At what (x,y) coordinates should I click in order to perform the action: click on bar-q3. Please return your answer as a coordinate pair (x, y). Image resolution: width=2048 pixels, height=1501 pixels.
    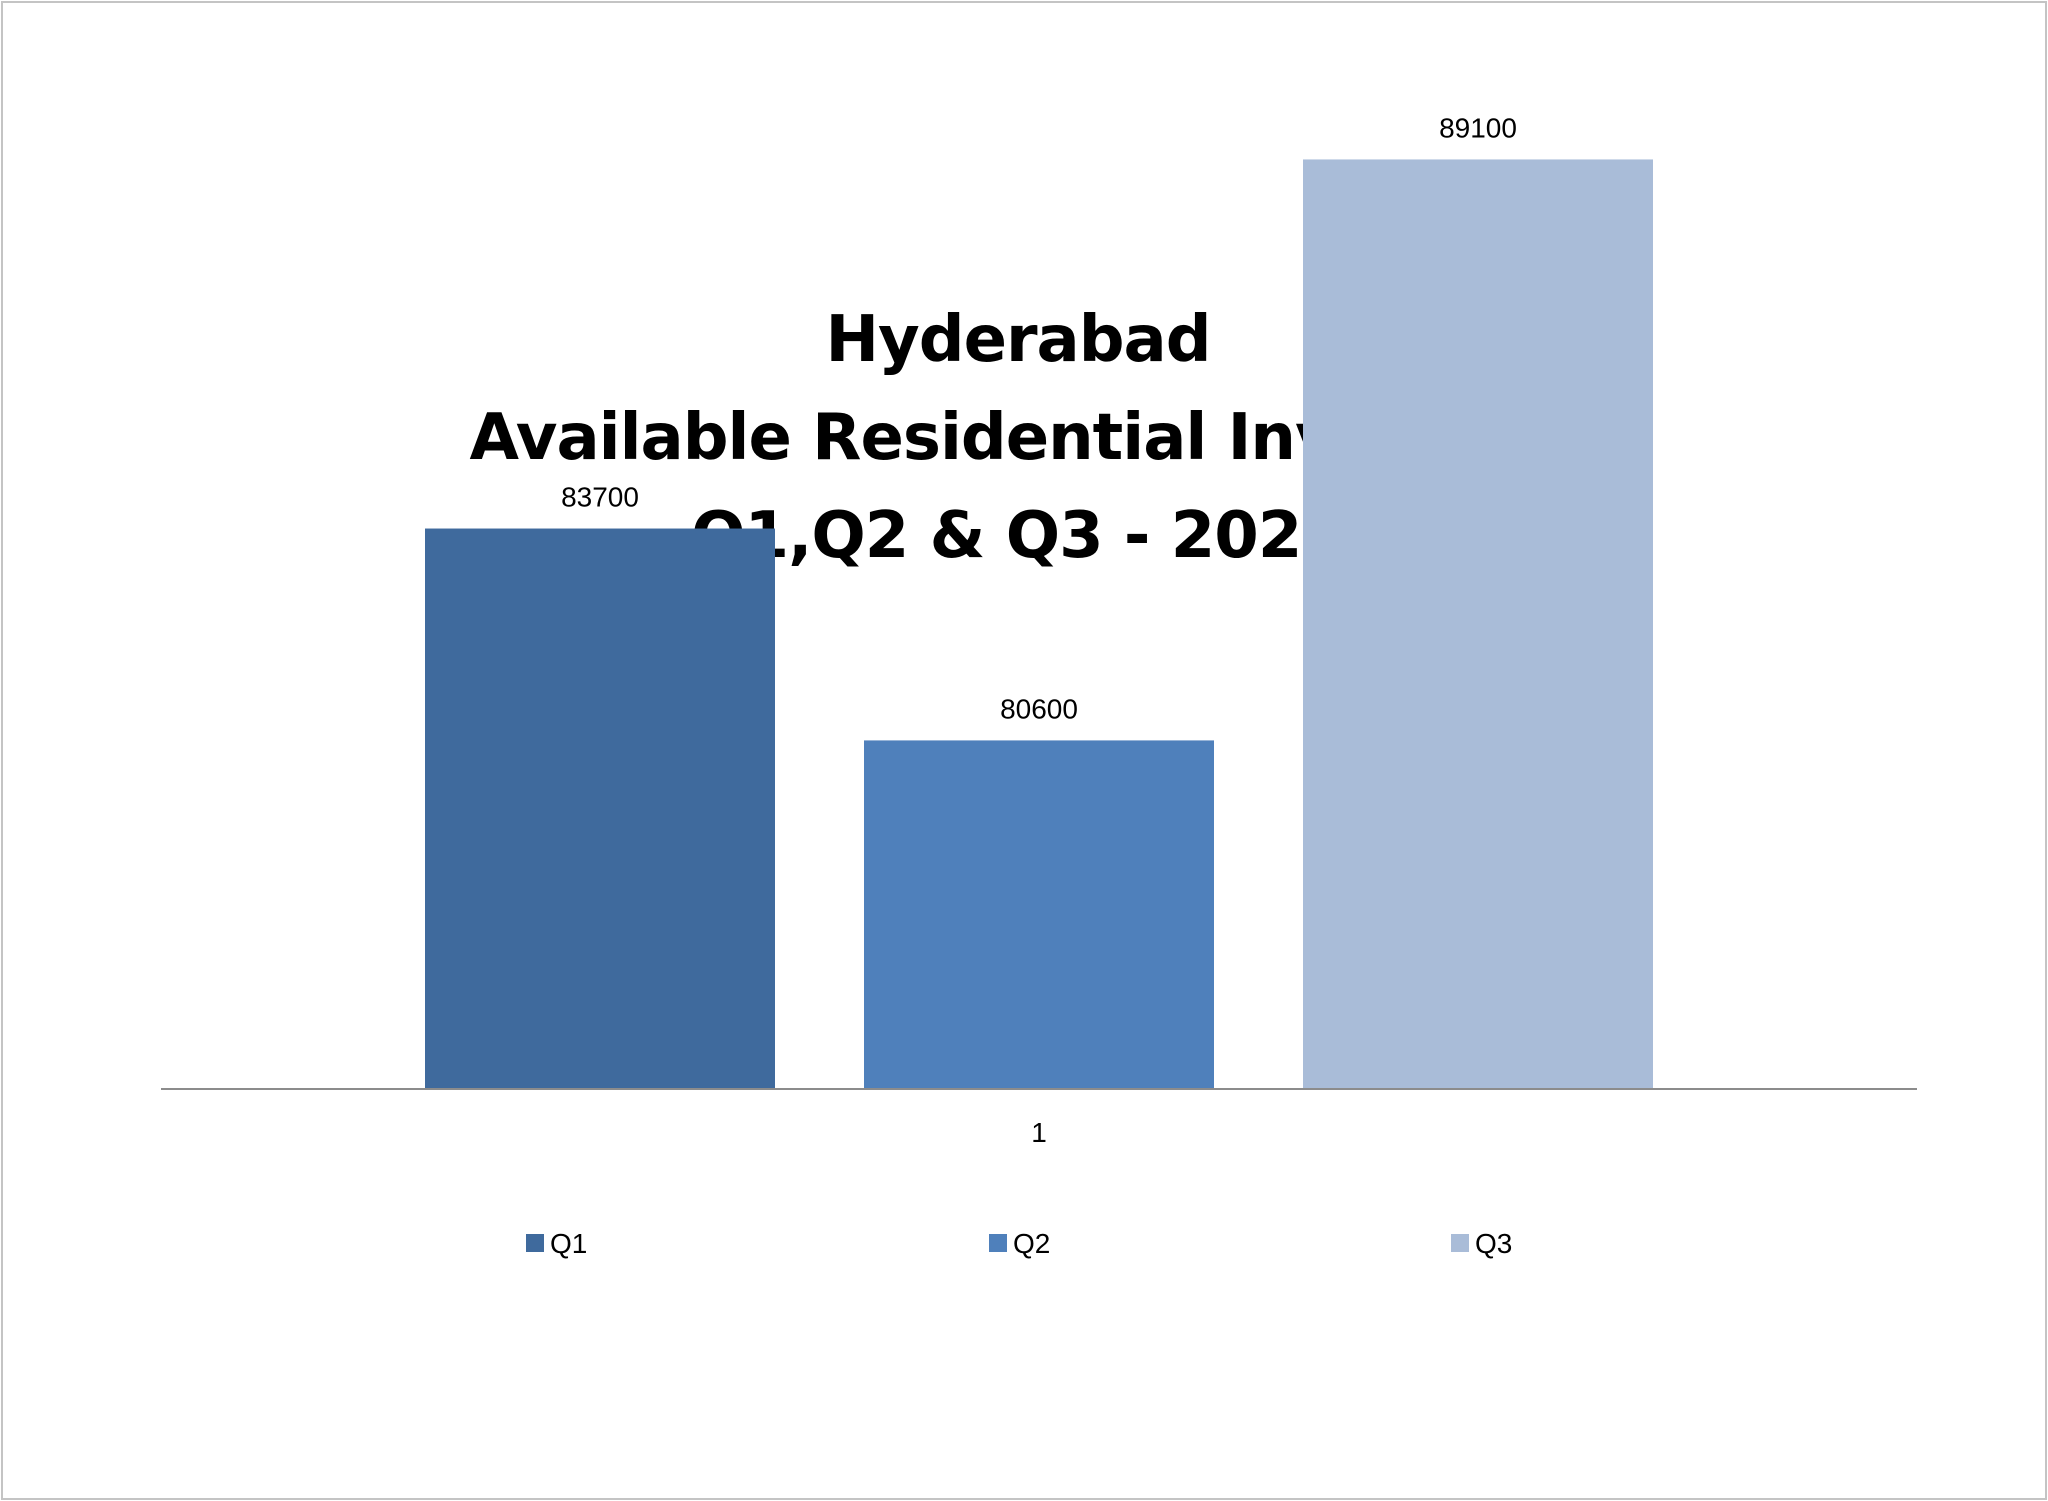
    Looking at the image, I should click on (1478, 624).